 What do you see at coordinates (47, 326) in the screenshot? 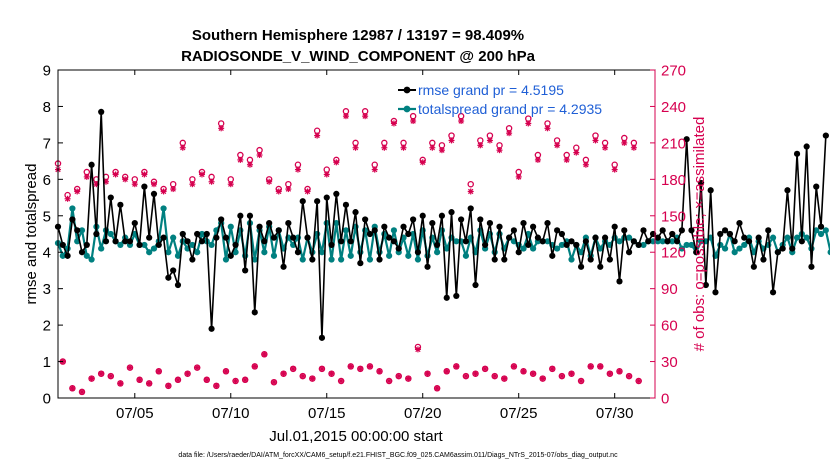
I see `y-tick-label: 2` at bounding box center [47, 326].